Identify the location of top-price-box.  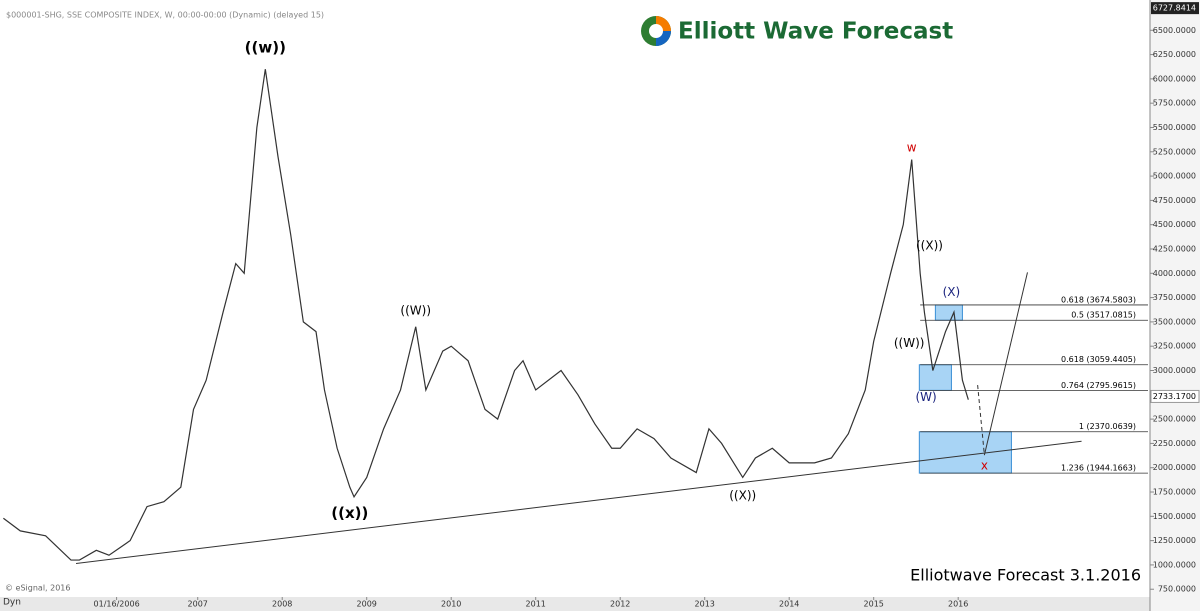
(1175, 8).